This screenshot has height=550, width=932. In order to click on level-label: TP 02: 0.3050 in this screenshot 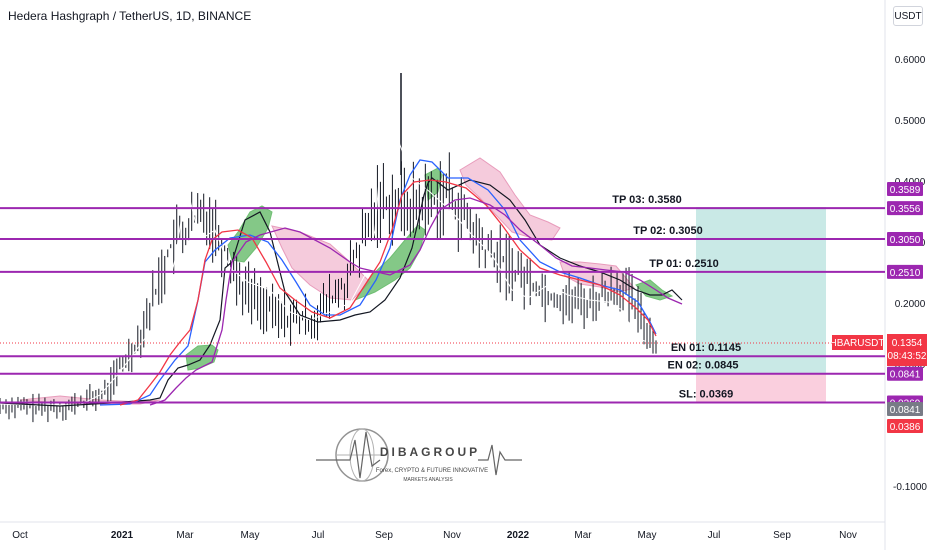, I will do `click(668, 231)`.